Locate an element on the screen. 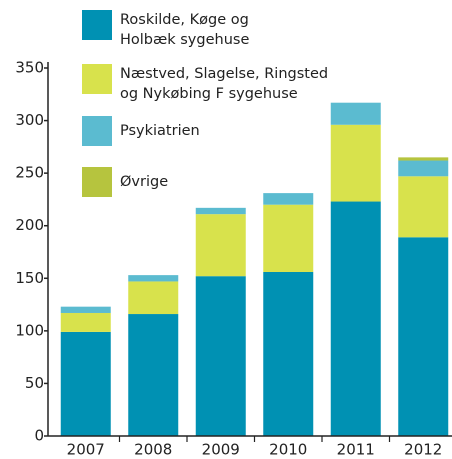 The width and height of the screenshot is (452, 459). y-tick-label: 350 is located at coordinates (29, 68).